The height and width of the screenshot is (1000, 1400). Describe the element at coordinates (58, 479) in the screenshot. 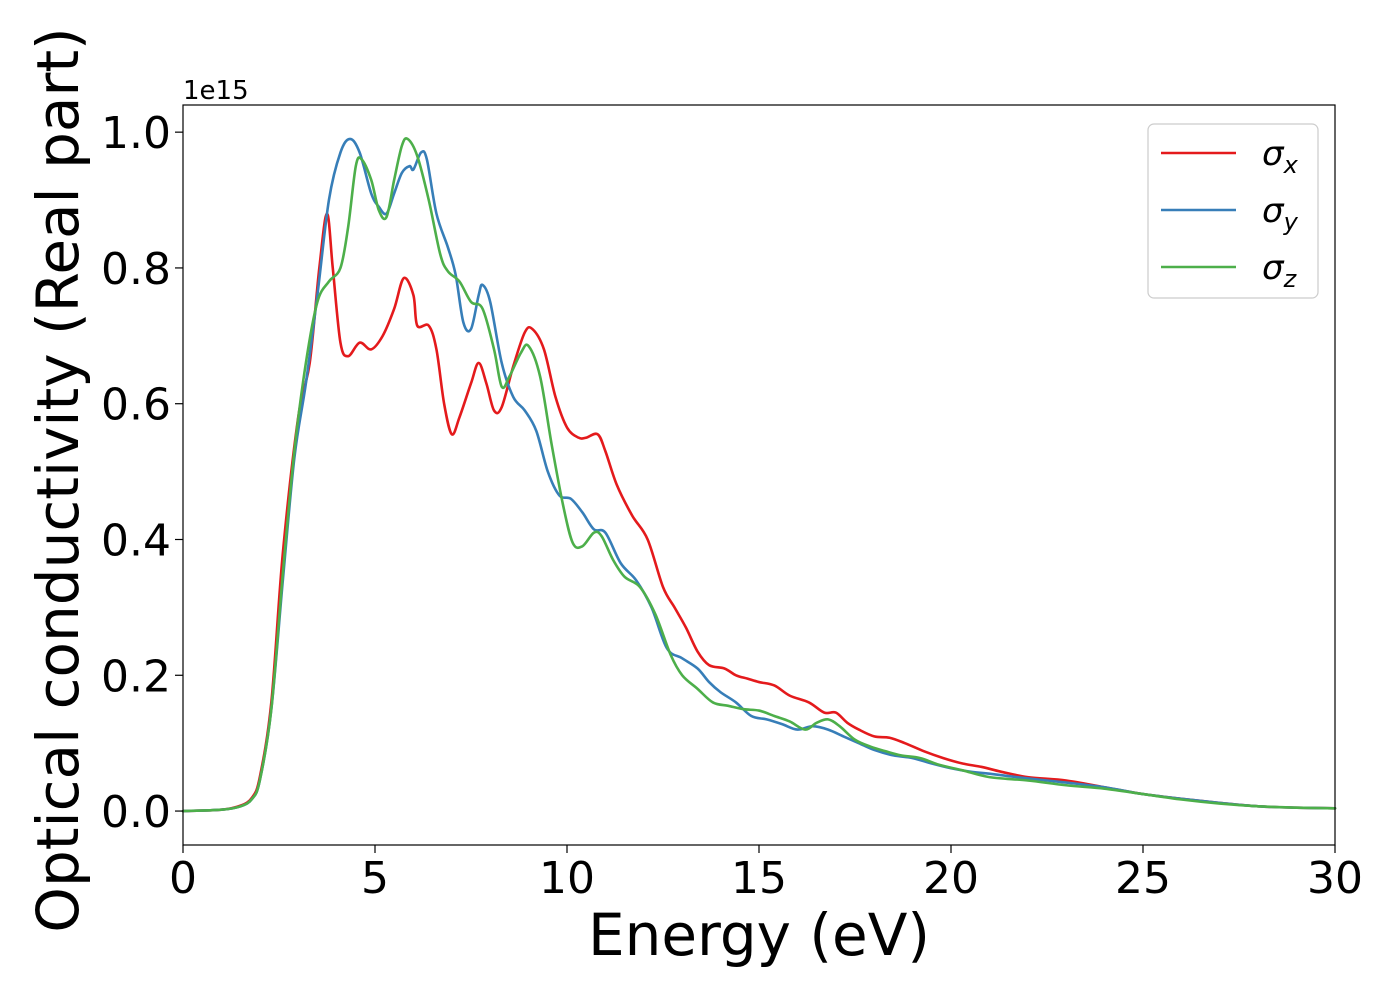

I see `y-axis-label: Optical conductivity (Real part)` at that location.